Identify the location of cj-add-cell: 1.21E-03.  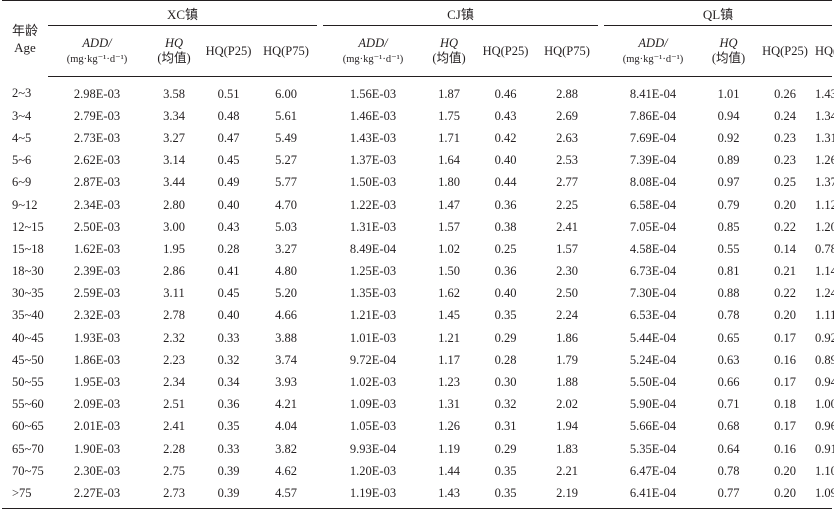
(373, 315).